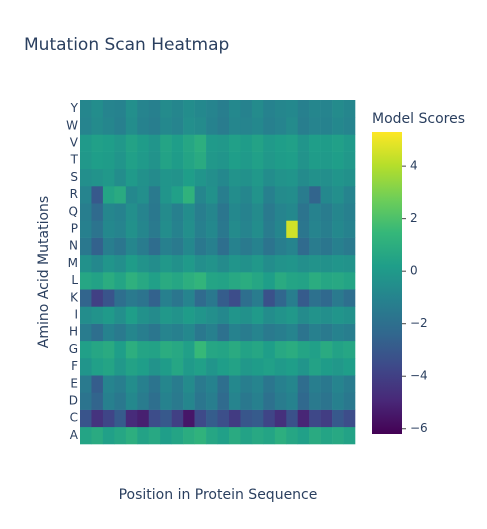  Describe the element at coordinates (74, 297) in the screenshot. I see `y-tick-label: K` at that location.